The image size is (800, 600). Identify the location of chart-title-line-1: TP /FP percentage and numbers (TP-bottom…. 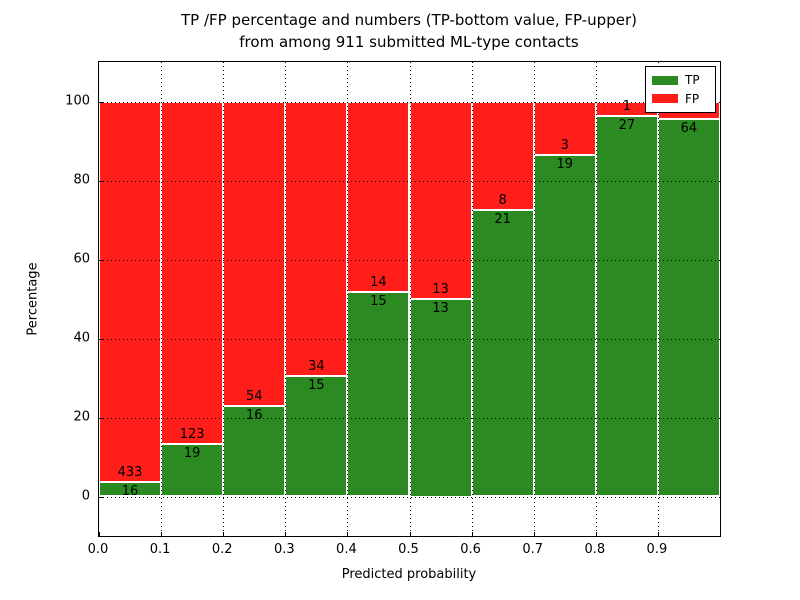
(409, 20).